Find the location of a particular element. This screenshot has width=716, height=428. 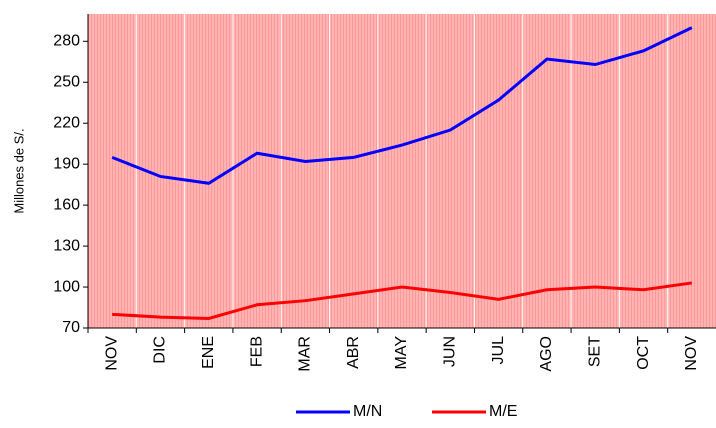

y-tick-label: 70 is located at coordinates (71, 327).